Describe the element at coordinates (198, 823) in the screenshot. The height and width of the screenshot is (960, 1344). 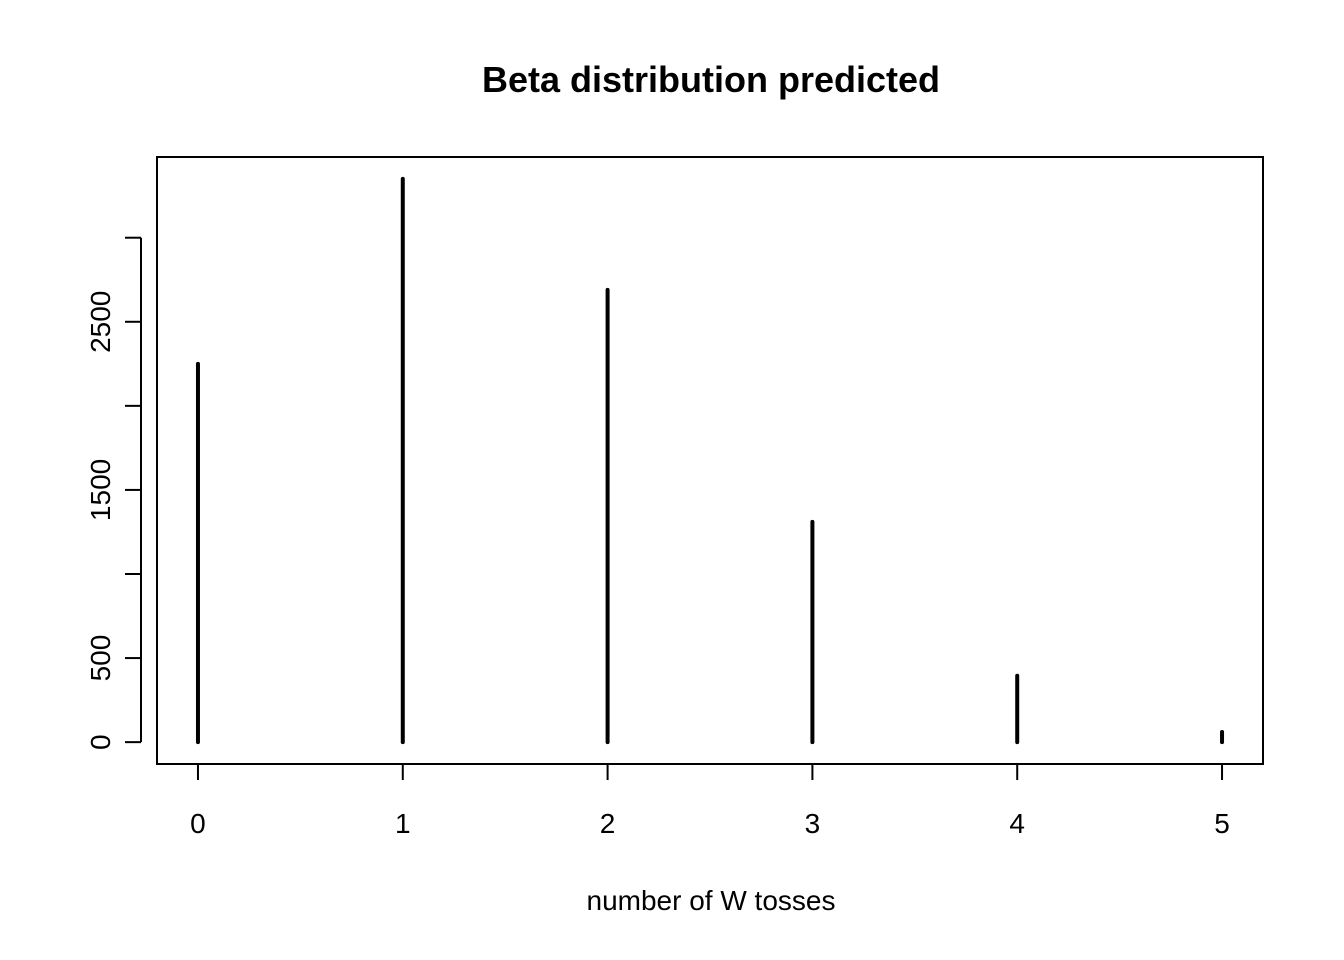
I see `x-tick-label: 0` at that location.